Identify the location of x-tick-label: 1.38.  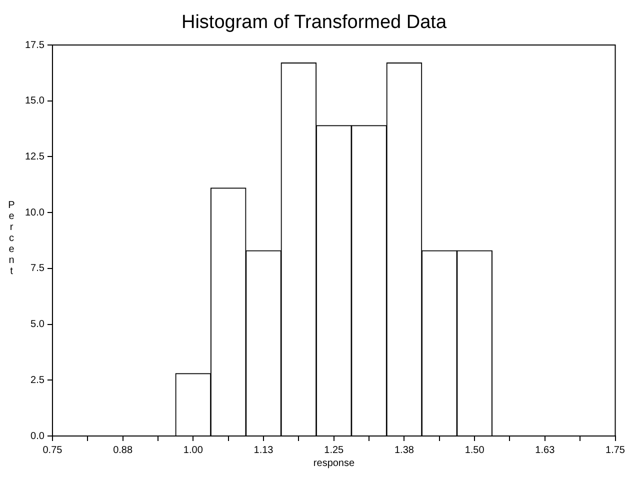
(404, 450).